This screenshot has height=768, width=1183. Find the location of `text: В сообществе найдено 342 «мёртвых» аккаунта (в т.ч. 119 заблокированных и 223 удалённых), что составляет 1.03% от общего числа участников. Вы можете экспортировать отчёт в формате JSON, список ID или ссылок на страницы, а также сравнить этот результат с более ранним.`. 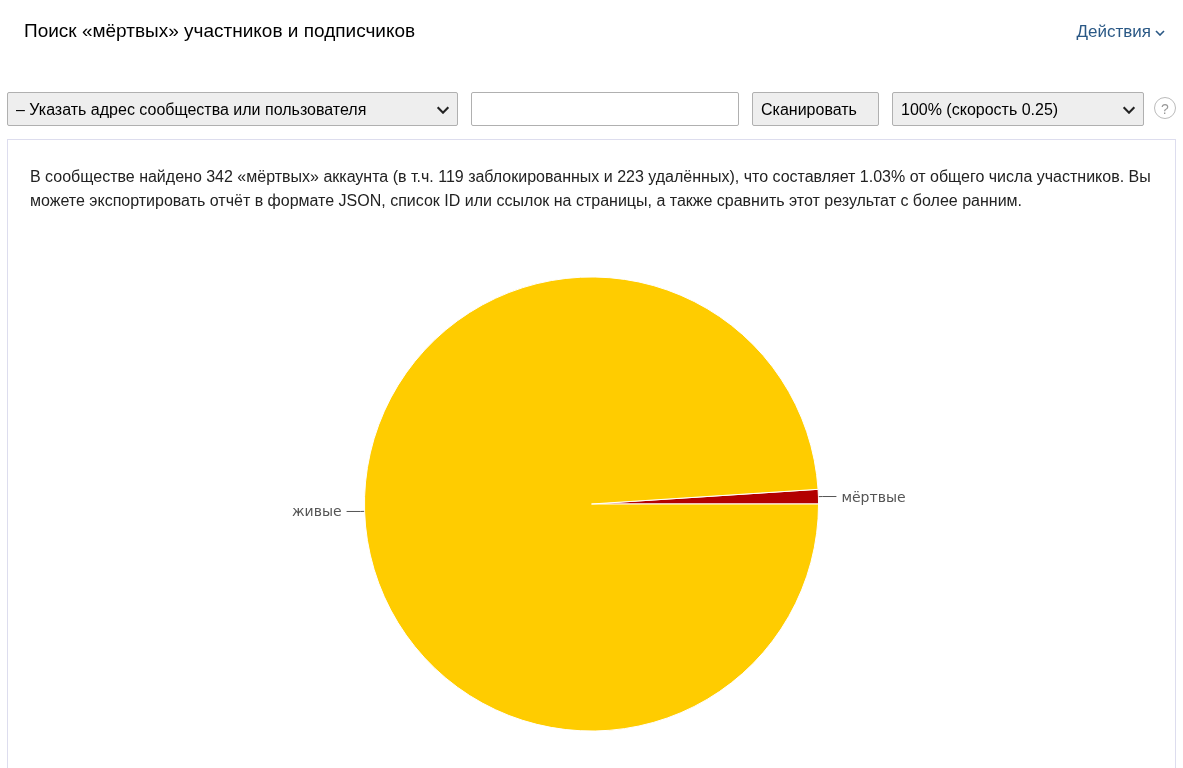

text: В сообществе найдено 342 «мёртвых» аккаунта (в т.ч. 119 заблокированных и 223 удалённых), что составляет 1.03% от общего числа участников. Вы можете экспортировать отчёт в формате JSON, список ID или ссылок на страницы, а также сравнить этот результат с более ранним. is located at coordinates (591, 189).